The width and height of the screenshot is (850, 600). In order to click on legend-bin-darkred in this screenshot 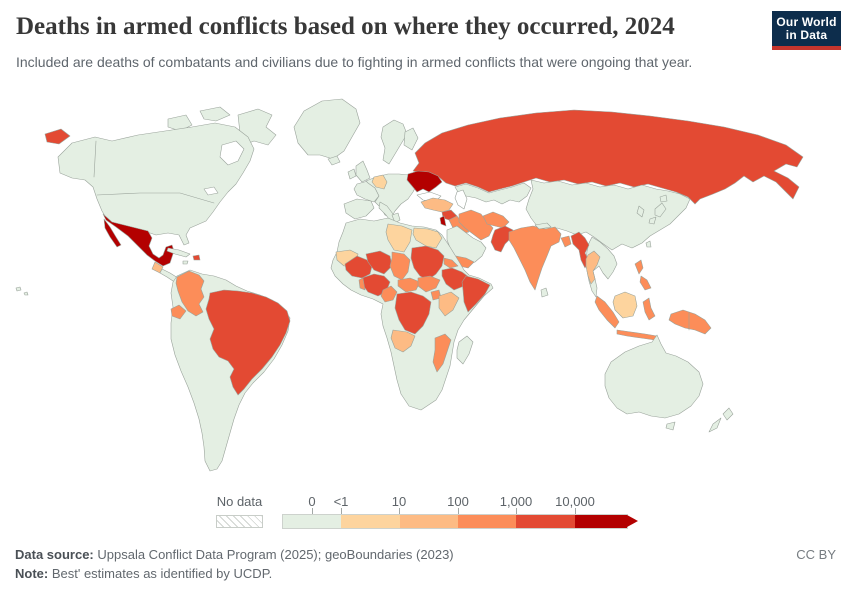, I will do `click(601, 521)`.